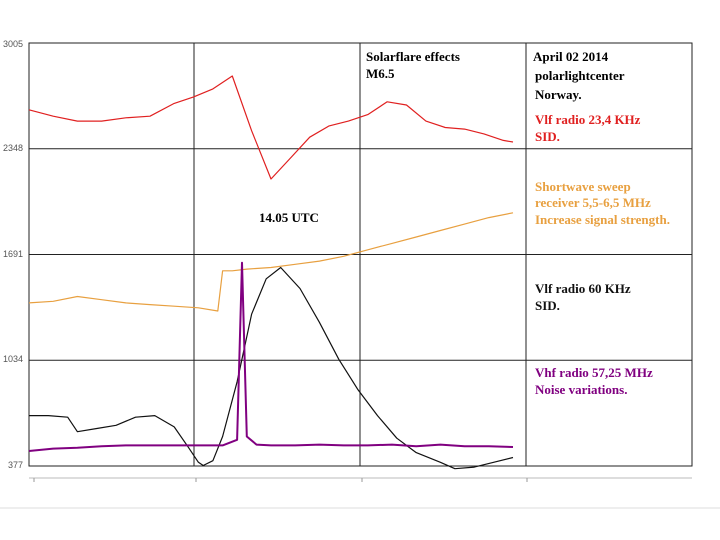 This screenshot has width=720, height=540. I want to click on y-tick-label-3: 1034, so click(13, 359).